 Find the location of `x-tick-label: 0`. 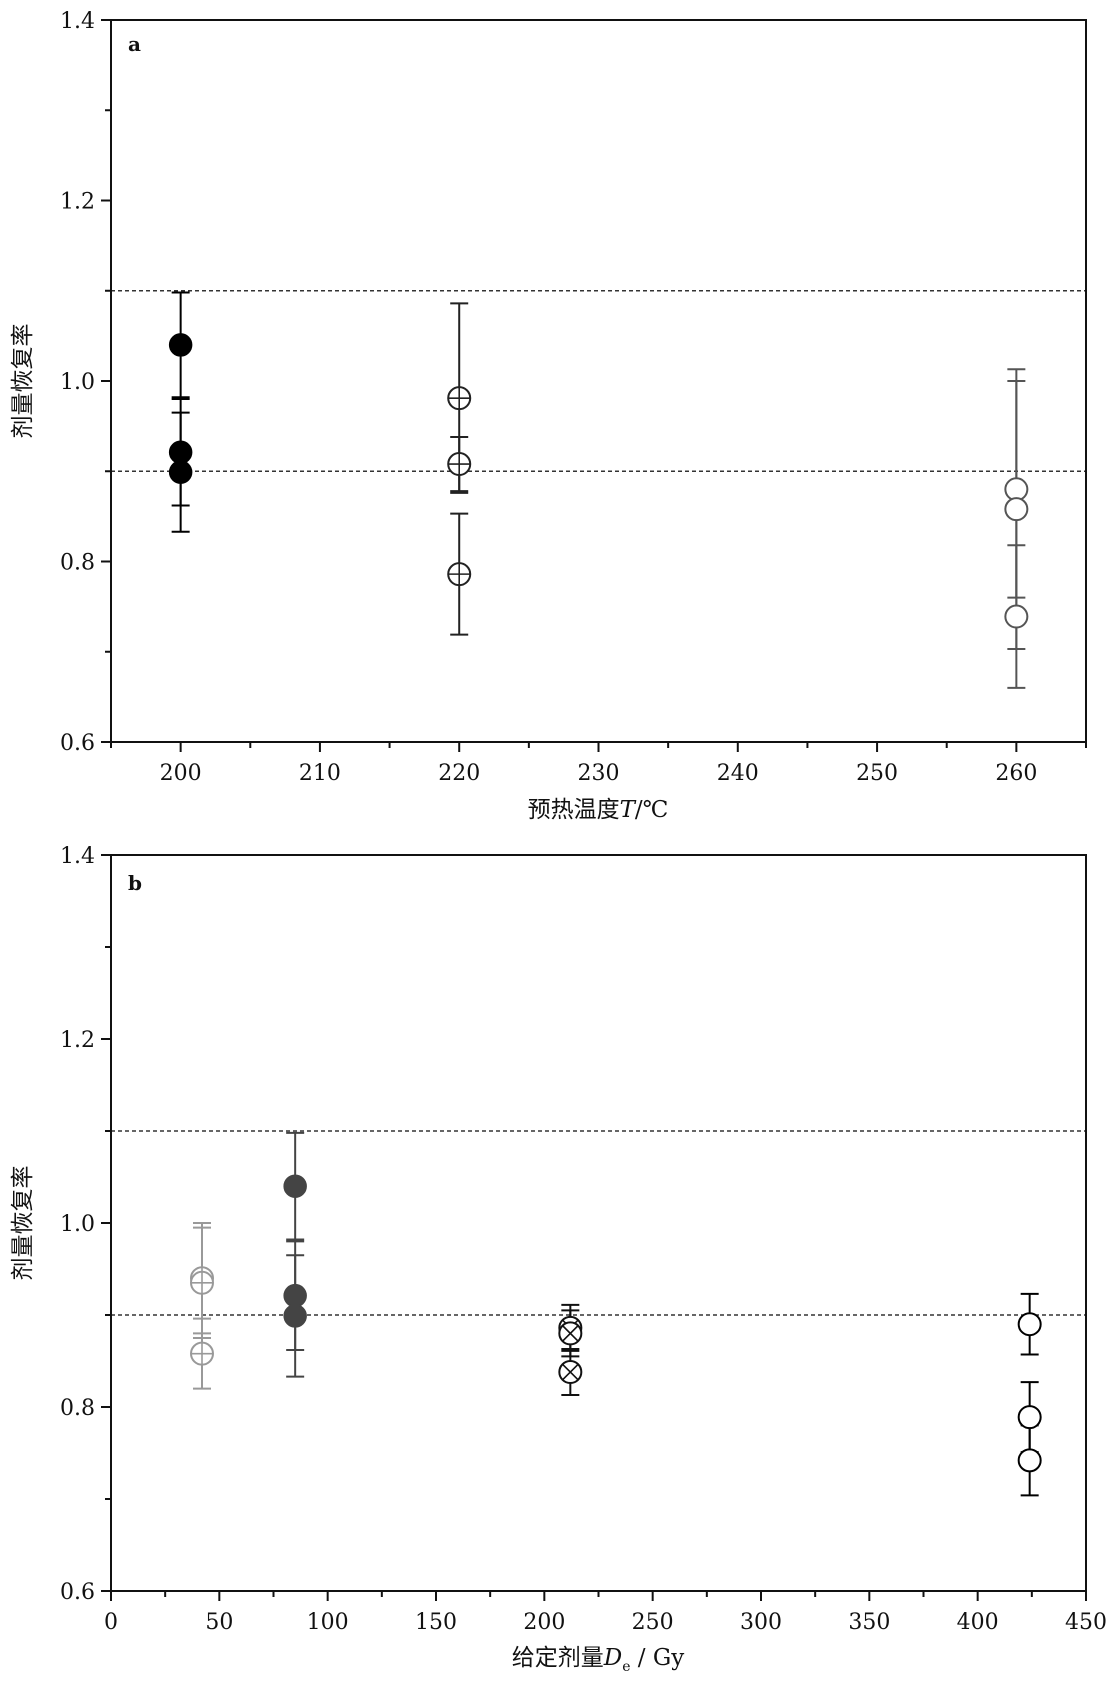

x-tick-label: 0 is located at coordinates (111, 1622).